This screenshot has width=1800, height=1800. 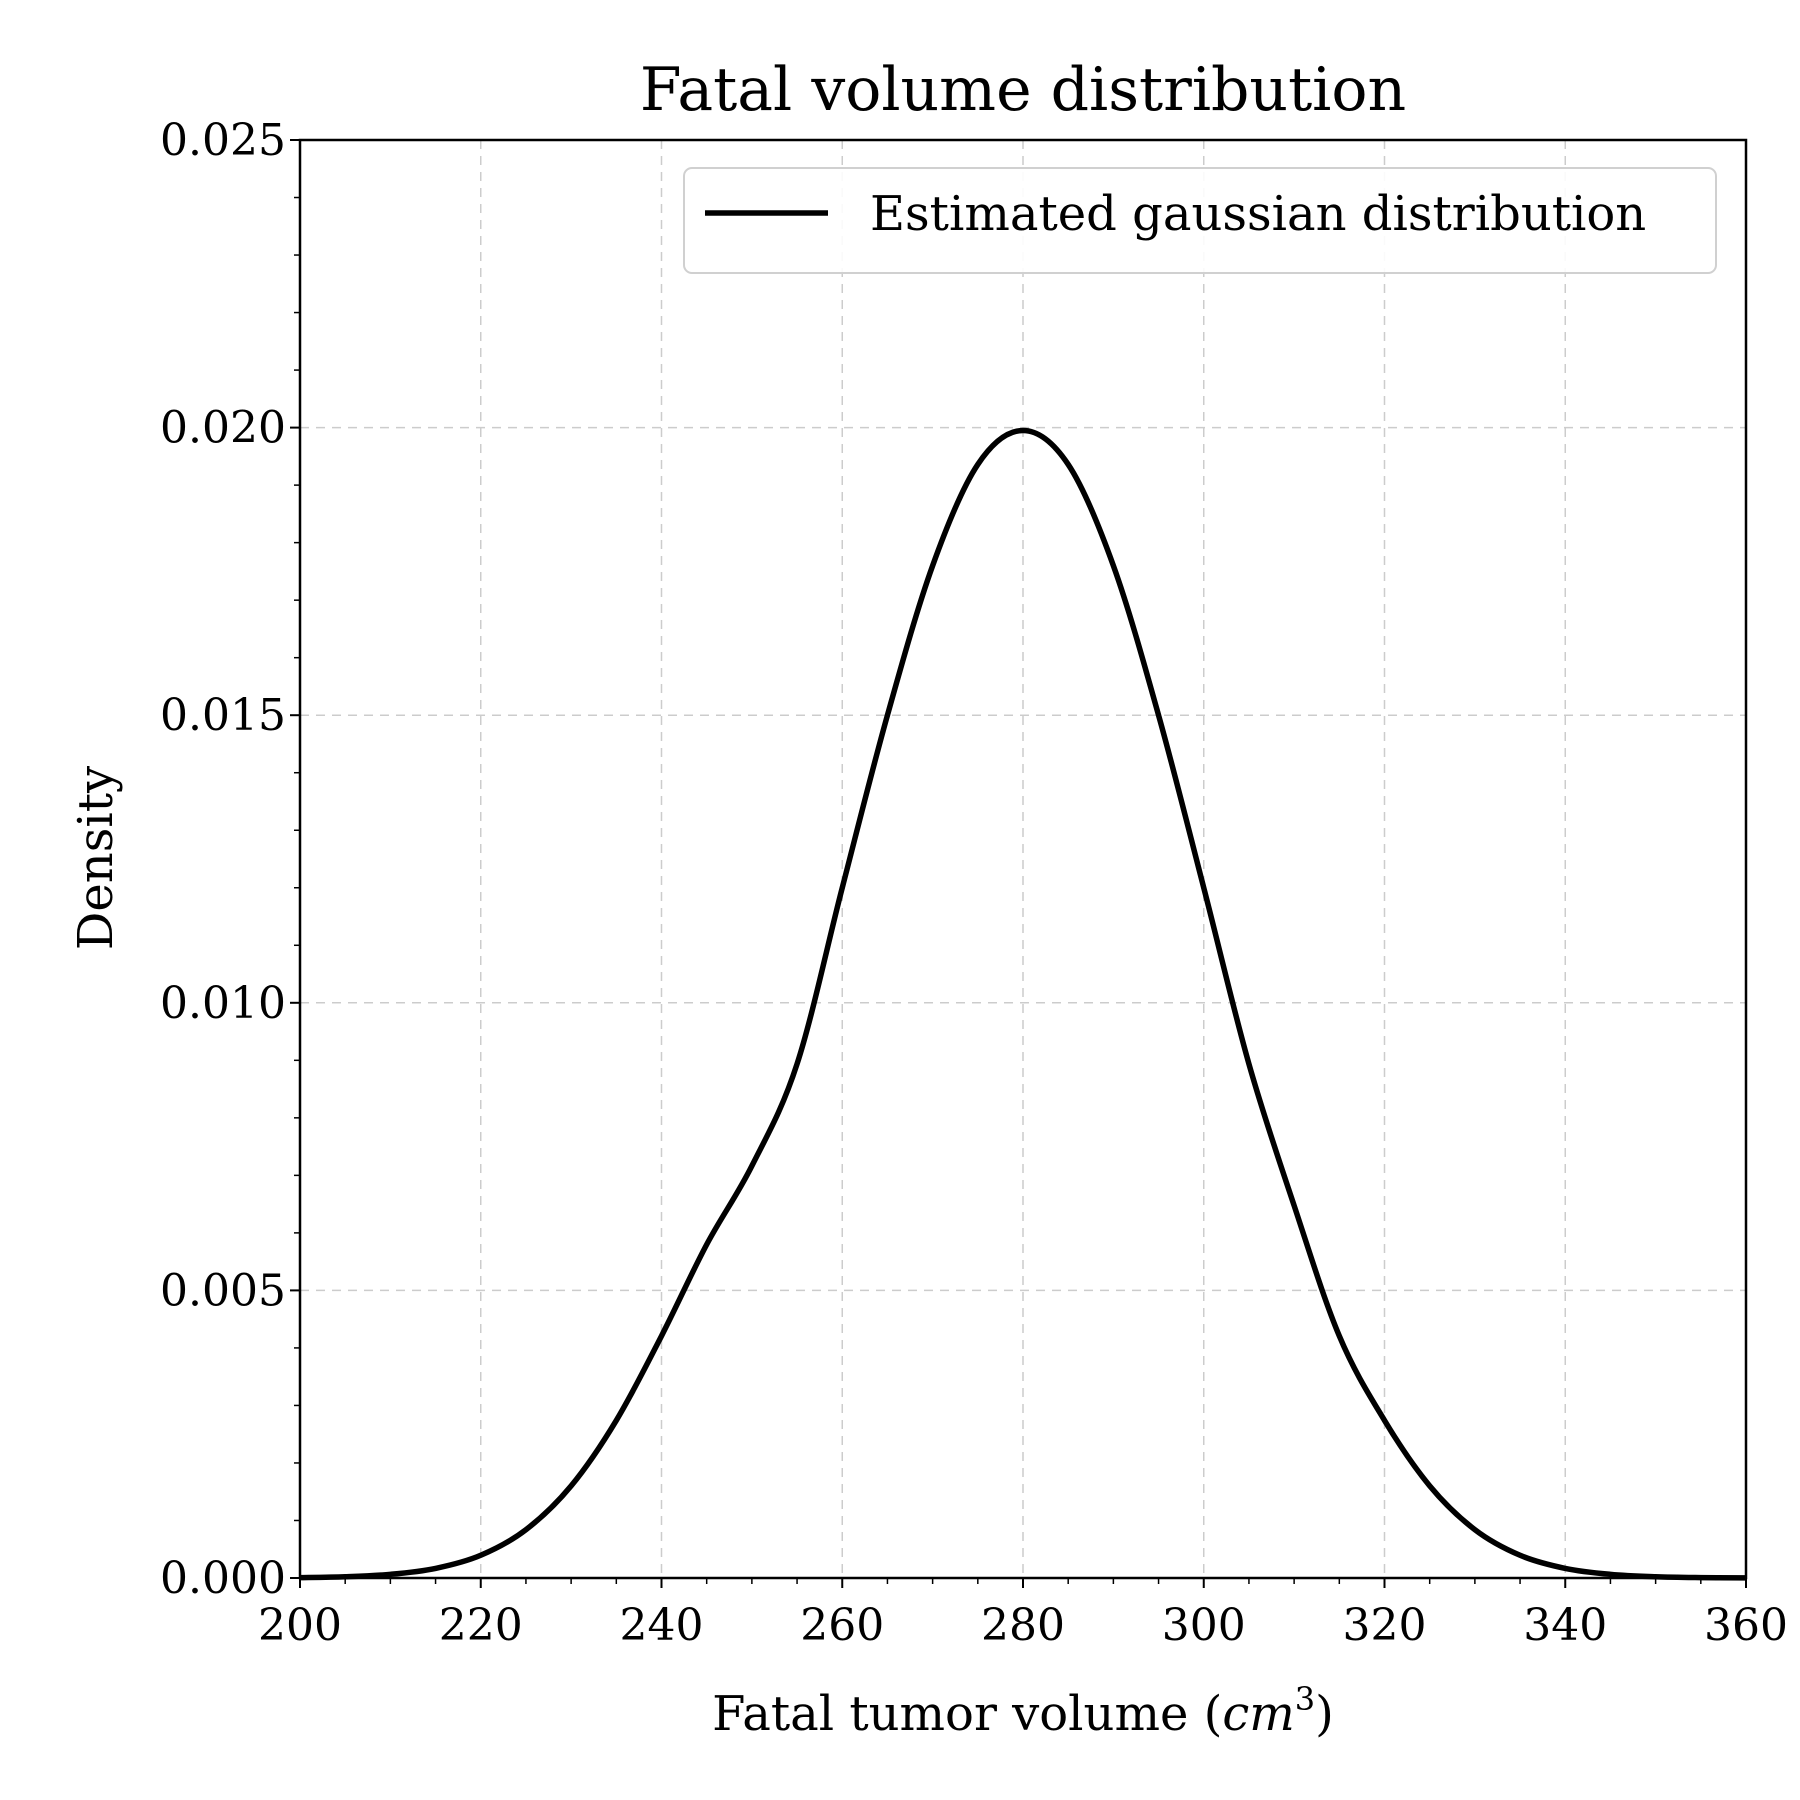 What do you see at coordinates (1385, 1625) in the screenshot?
I see `x-tick-label: 320` at bounding box center [1385, 1625].